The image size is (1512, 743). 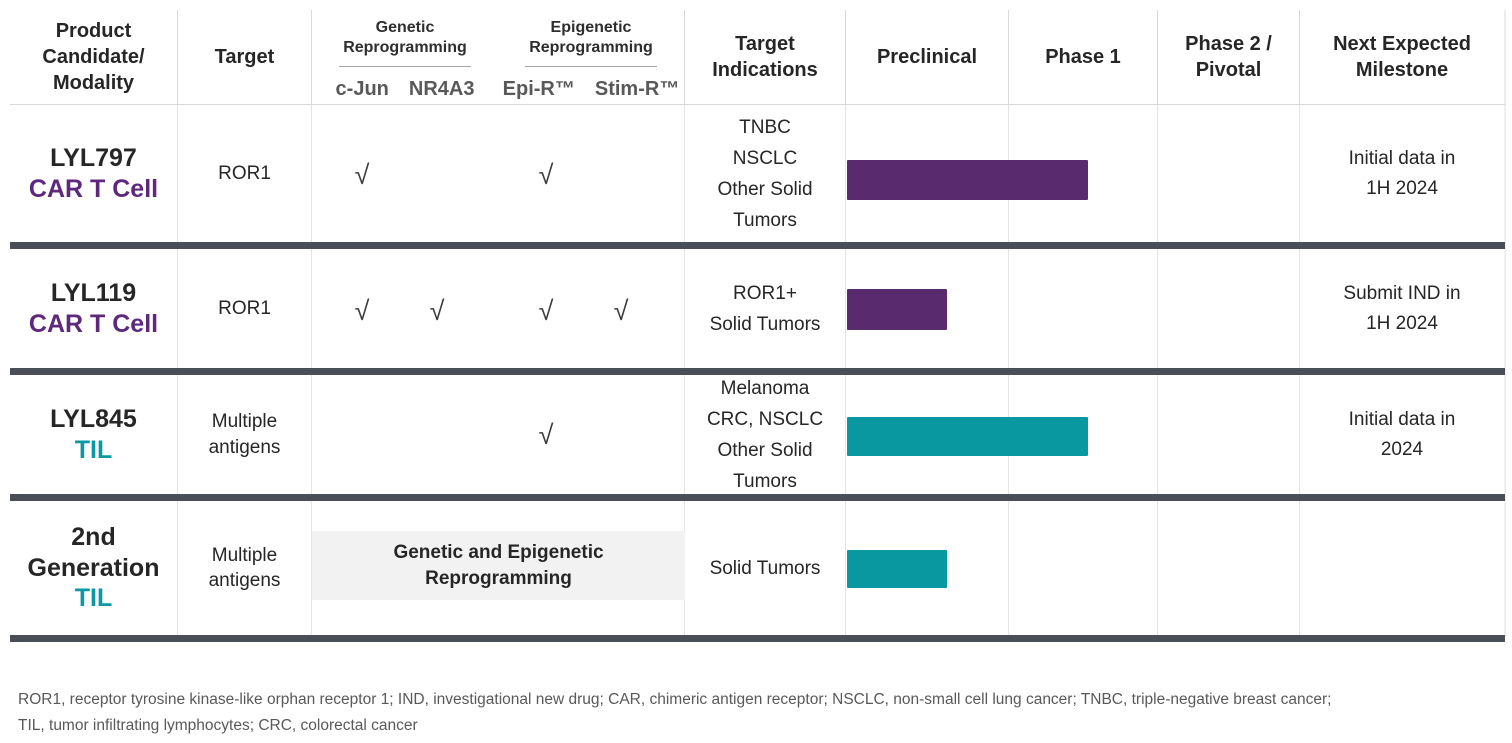 What do you see at coordinates (1402, 568) in the screenshot?
I see `milestone-cell` at bounding box center [1402, 568].